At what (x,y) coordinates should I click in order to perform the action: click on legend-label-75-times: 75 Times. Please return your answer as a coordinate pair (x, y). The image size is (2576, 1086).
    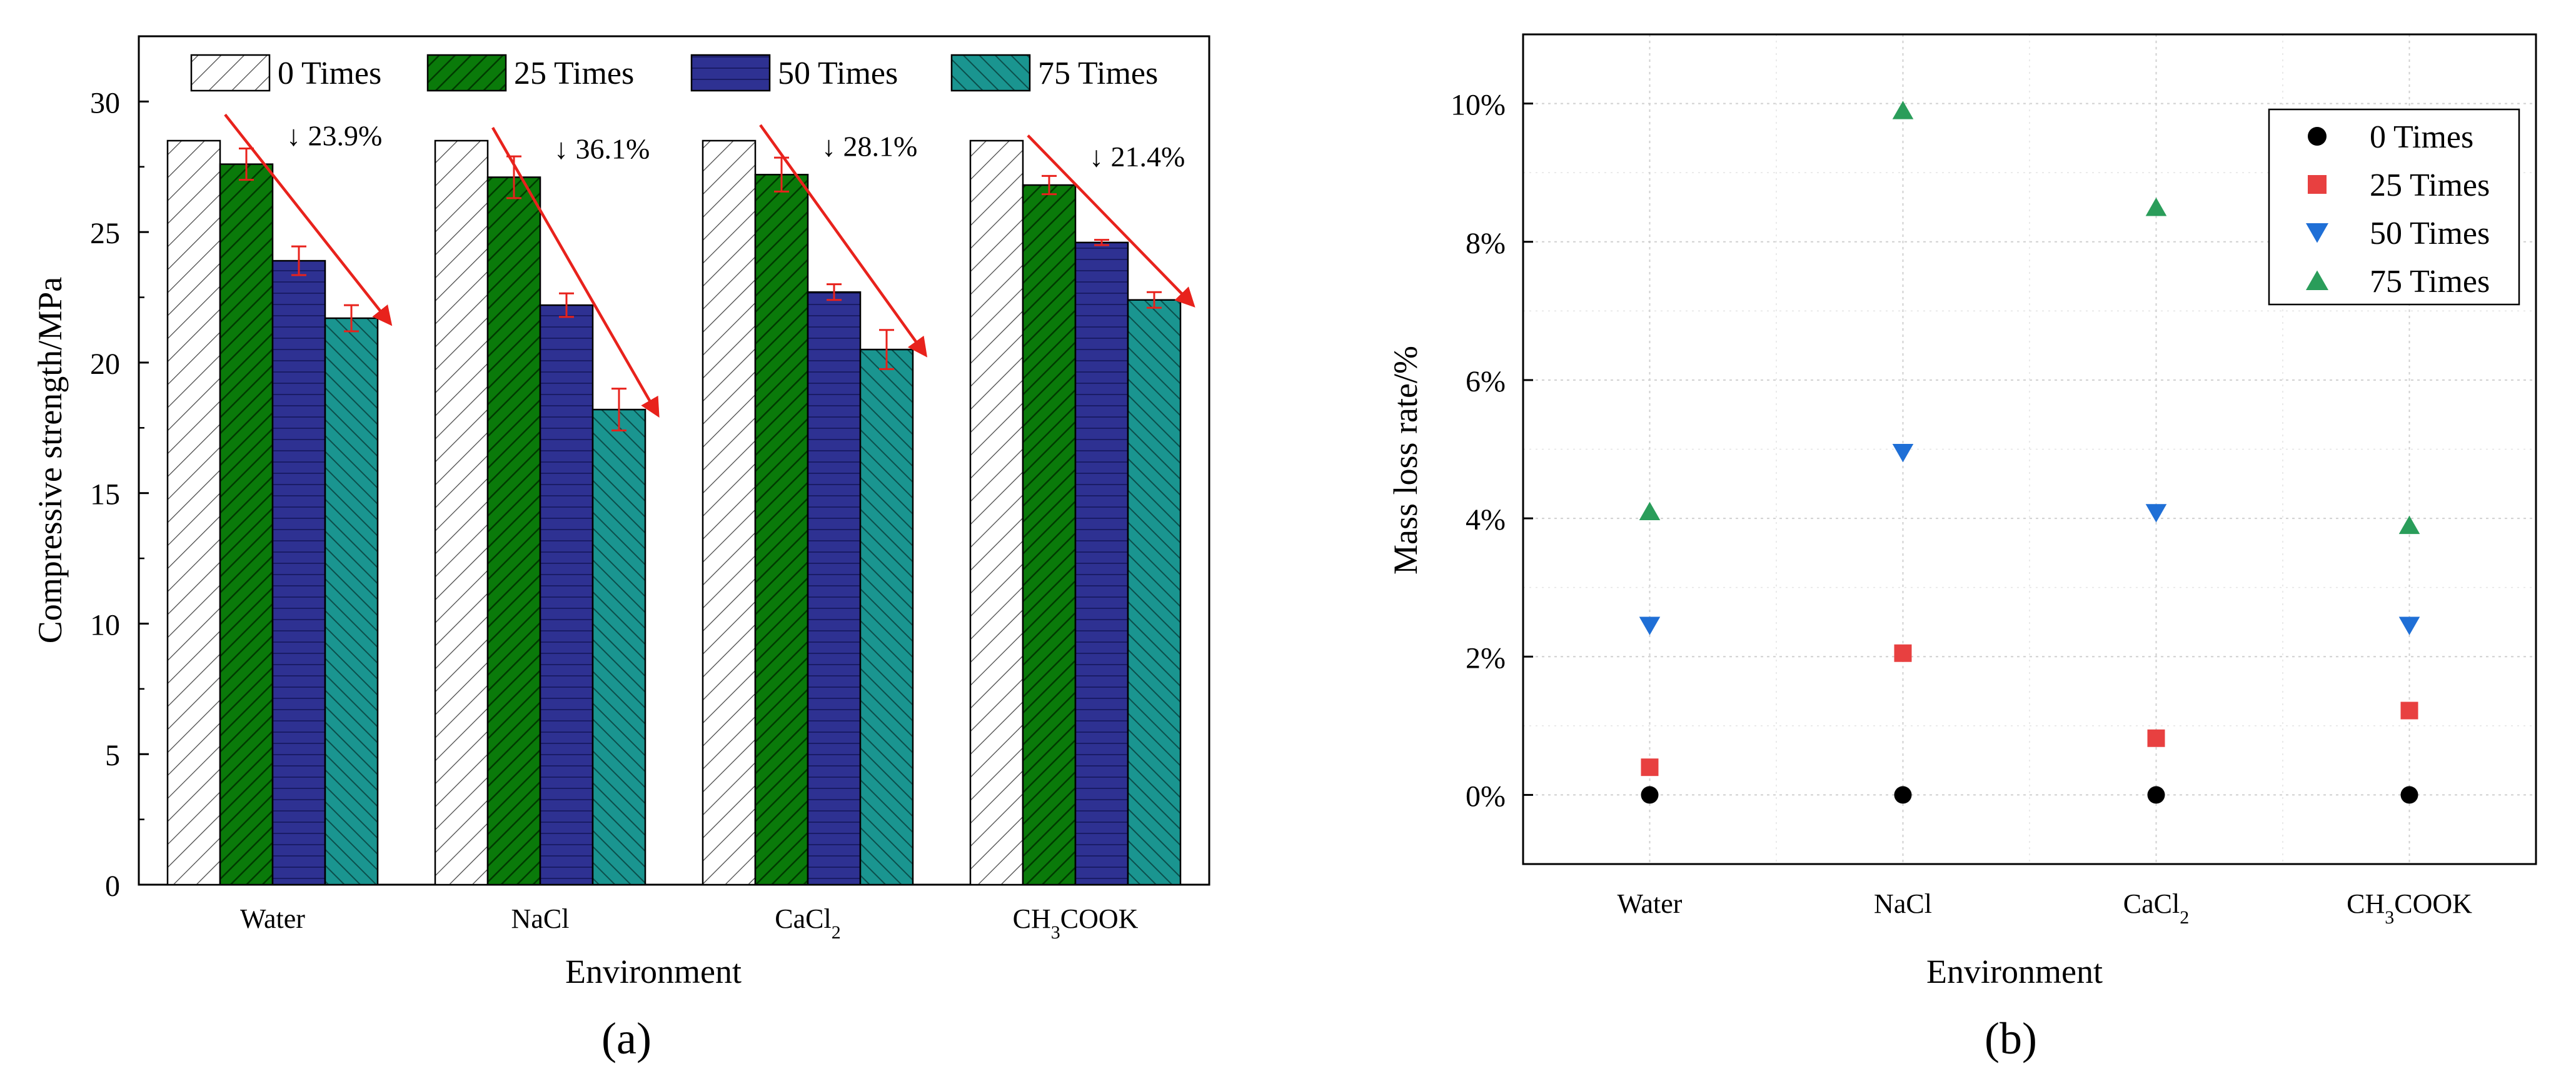
    Looking at the image, I should click on (1098, 73).